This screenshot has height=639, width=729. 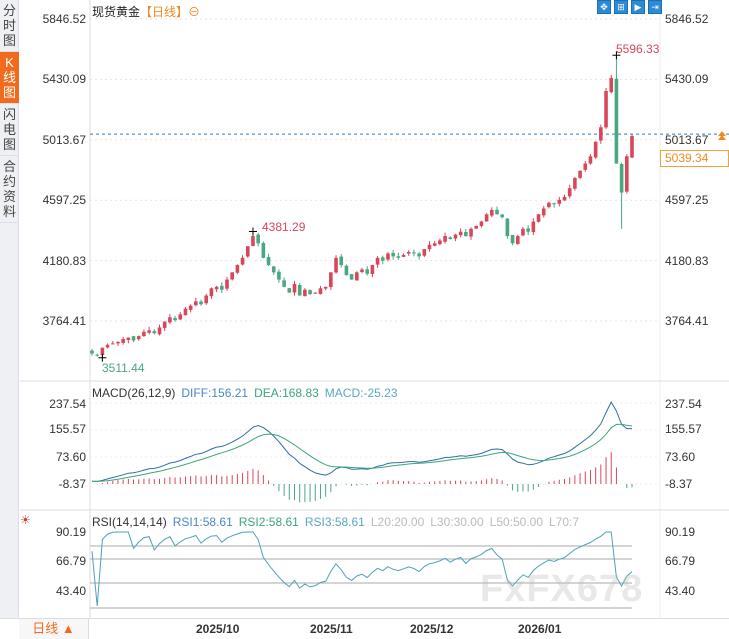 I want to click on time-axis-bar: 日线 ▲ 2025/10 2025/11 2025/12 2026/01, so click(x=364, y=628).